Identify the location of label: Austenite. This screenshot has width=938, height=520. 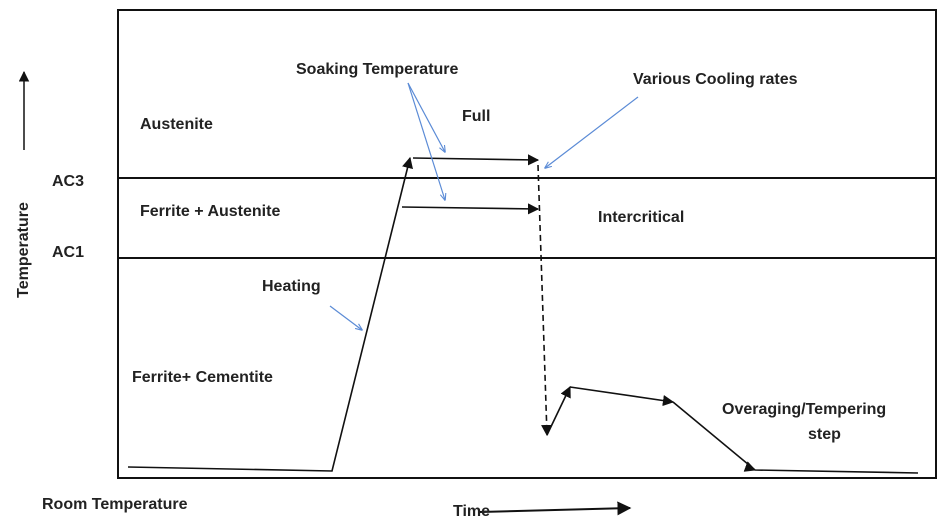
(176, 124).